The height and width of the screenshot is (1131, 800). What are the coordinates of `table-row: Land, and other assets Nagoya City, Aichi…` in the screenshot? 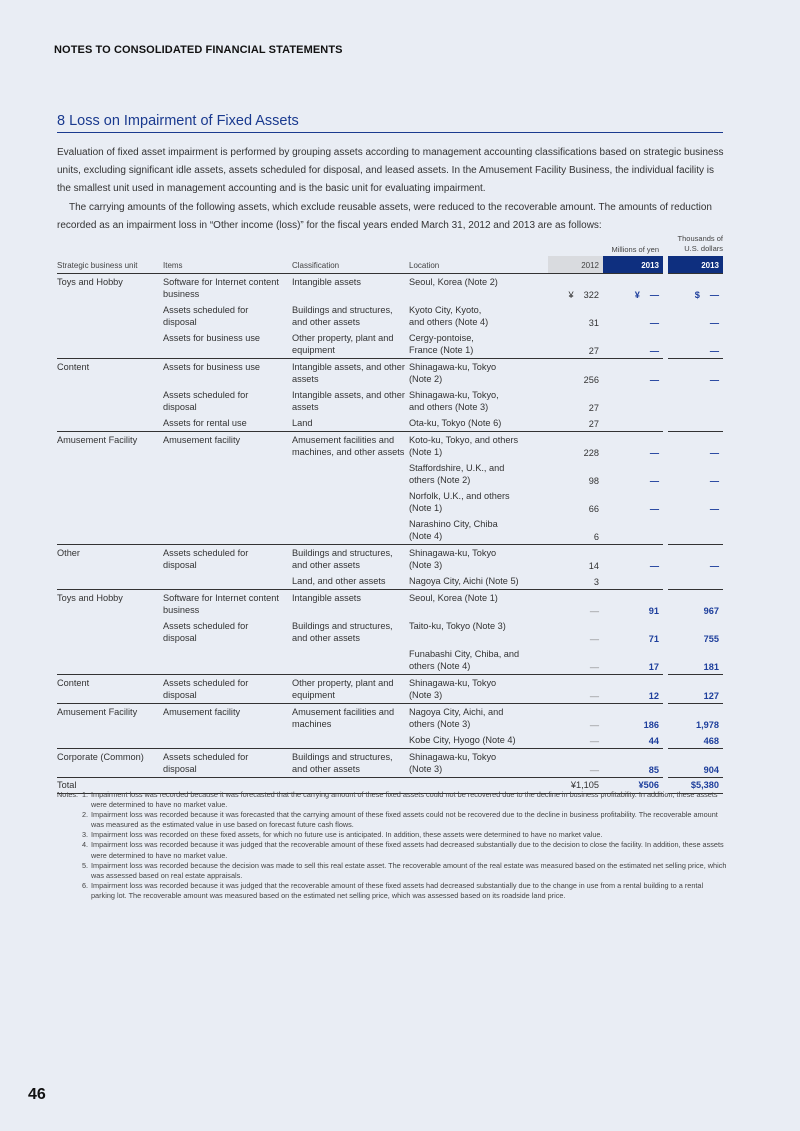 It's located at (390, 581).